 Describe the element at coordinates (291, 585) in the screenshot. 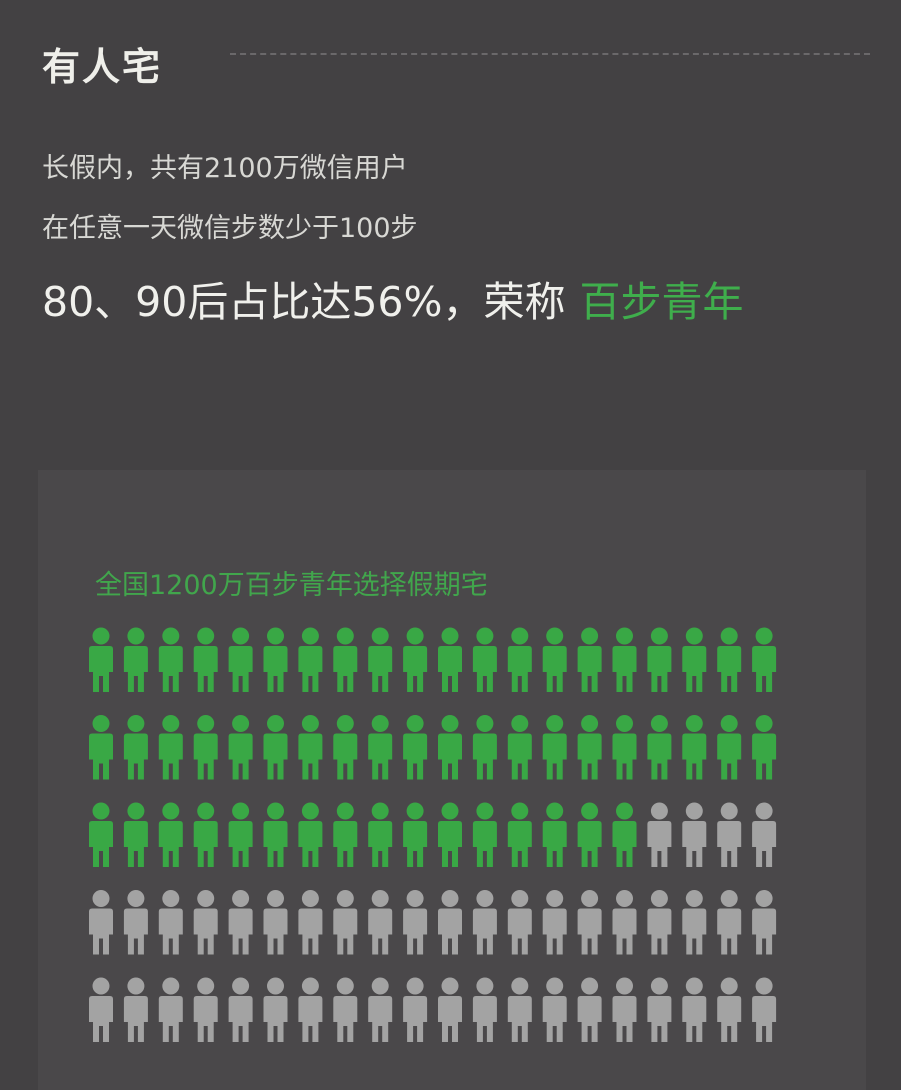

I see `chart-title: 全国1200万百步青年选择假期宅` at that location.